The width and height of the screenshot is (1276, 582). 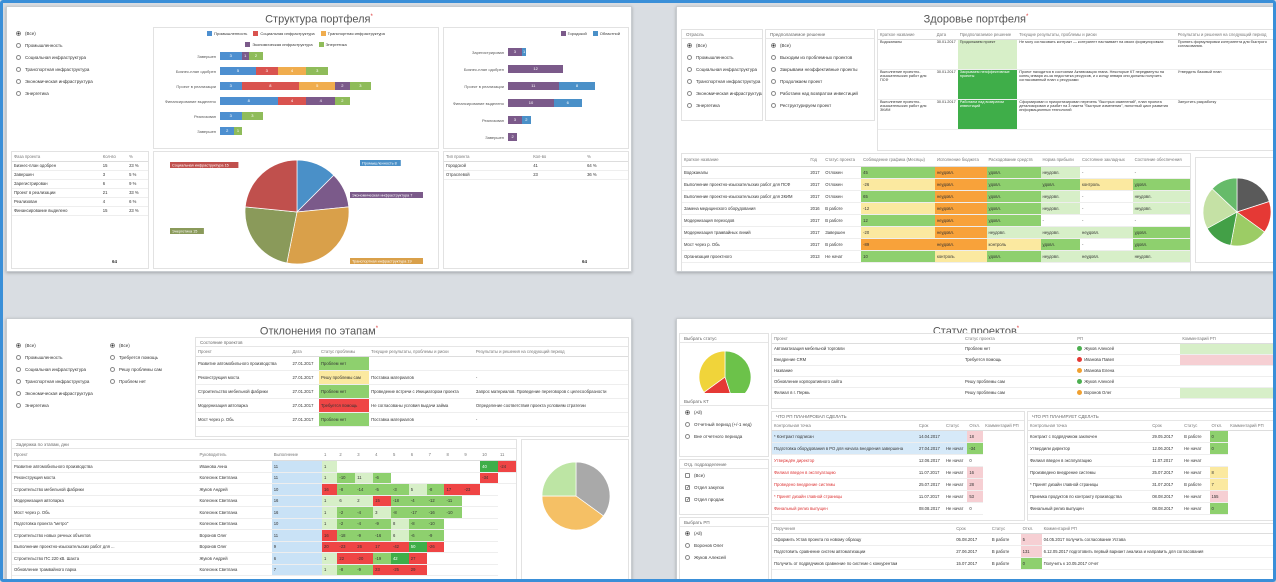 What do you see at coordinates (80, 175) in the screenshot?
I see `table-row: Завершен 3 5 %` at bounding box center [80, 175].